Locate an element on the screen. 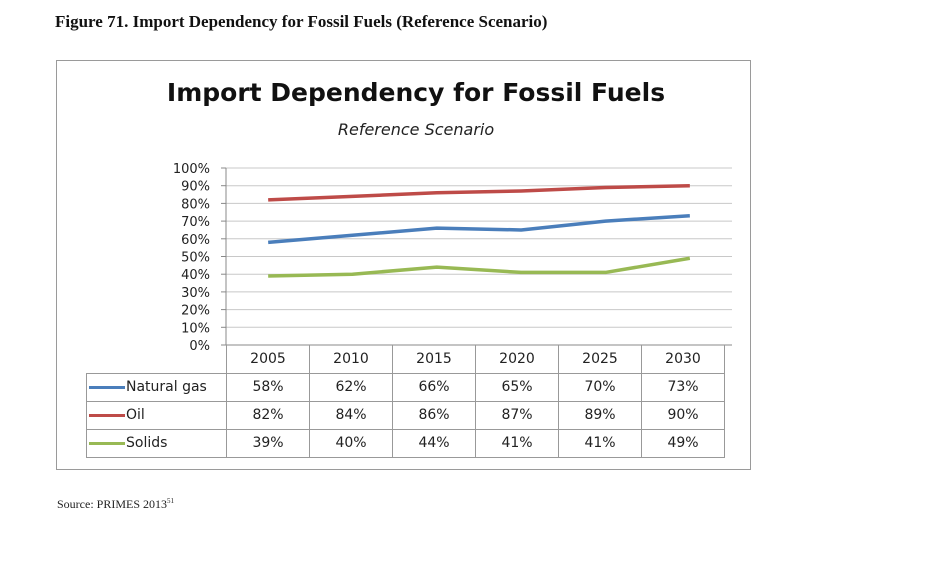 The width and height of the screenshot is (932, 572). y-tick-label: 40% is located at coordinates (195, 275).